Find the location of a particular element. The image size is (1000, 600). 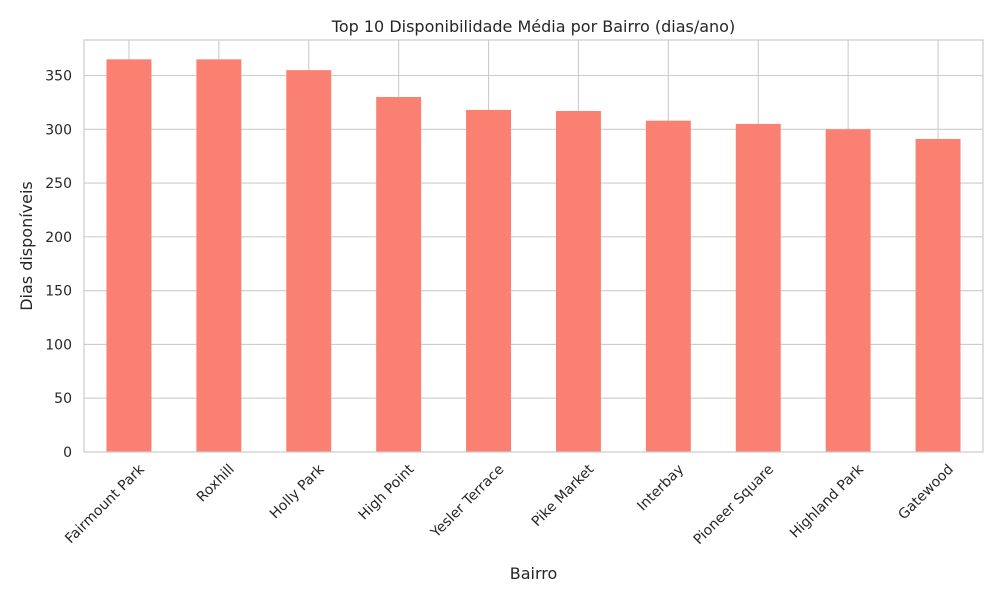

y-tick-label: 50 is located at coordinates (63, 399).